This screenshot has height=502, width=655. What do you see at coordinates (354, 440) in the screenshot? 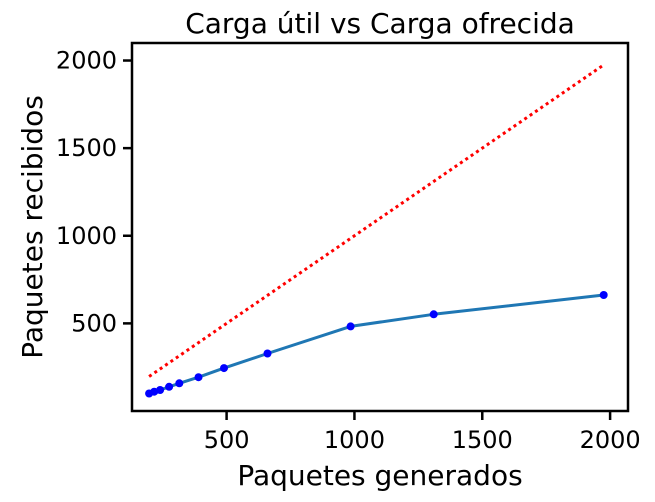
I see `x-tick-label: 1000` at bounding box center [354, 440].